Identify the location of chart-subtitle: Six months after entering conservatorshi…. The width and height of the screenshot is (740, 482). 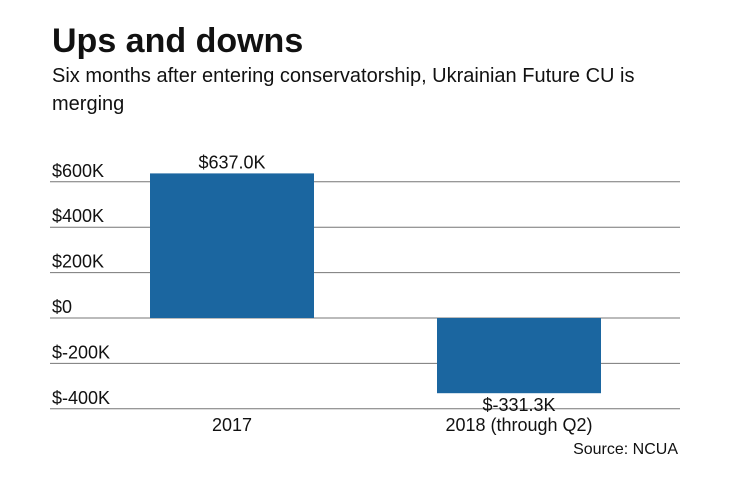
(343, 90).